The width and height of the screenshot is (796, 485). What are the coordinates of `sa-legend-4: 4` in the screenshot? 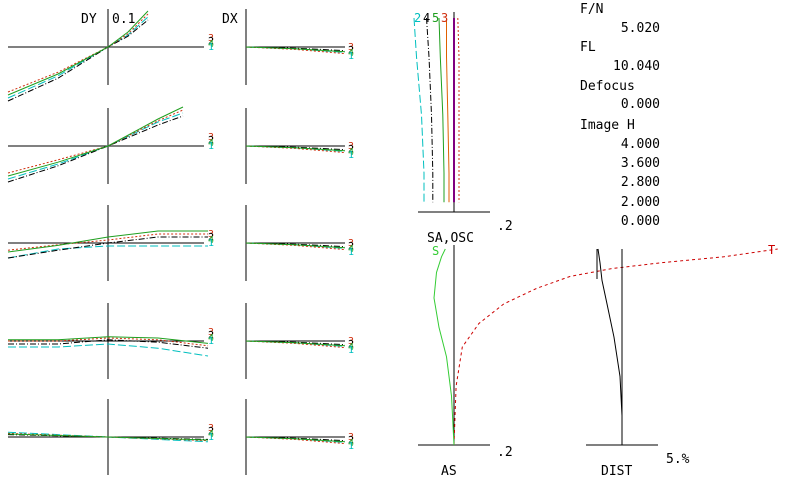 It's located at (426, 18).